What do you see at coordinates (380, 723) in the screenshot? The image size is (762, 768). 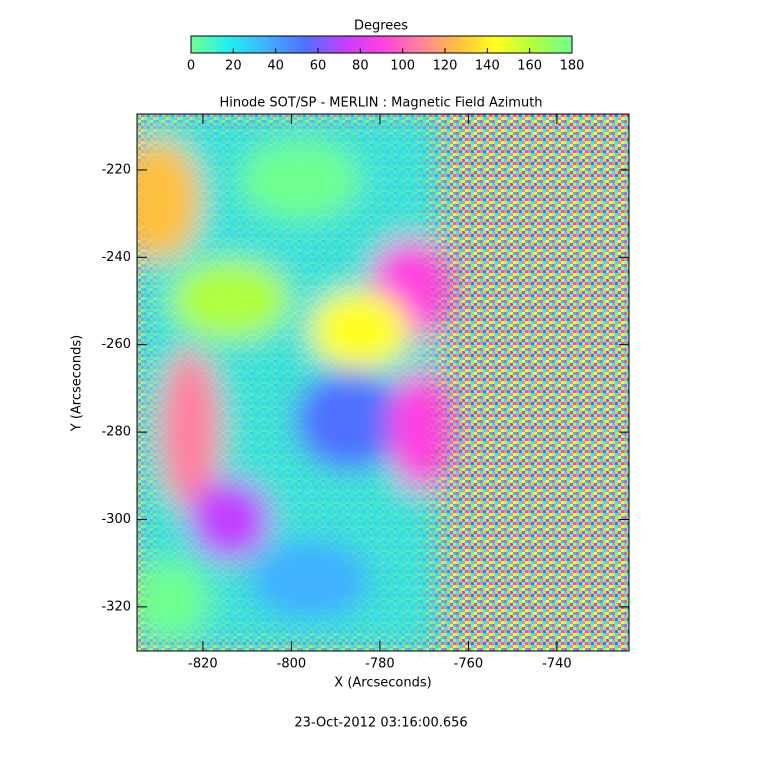 I see `footer-date: 23-Oct-2012 03:16:00.656` at bounding box center [380, 723].